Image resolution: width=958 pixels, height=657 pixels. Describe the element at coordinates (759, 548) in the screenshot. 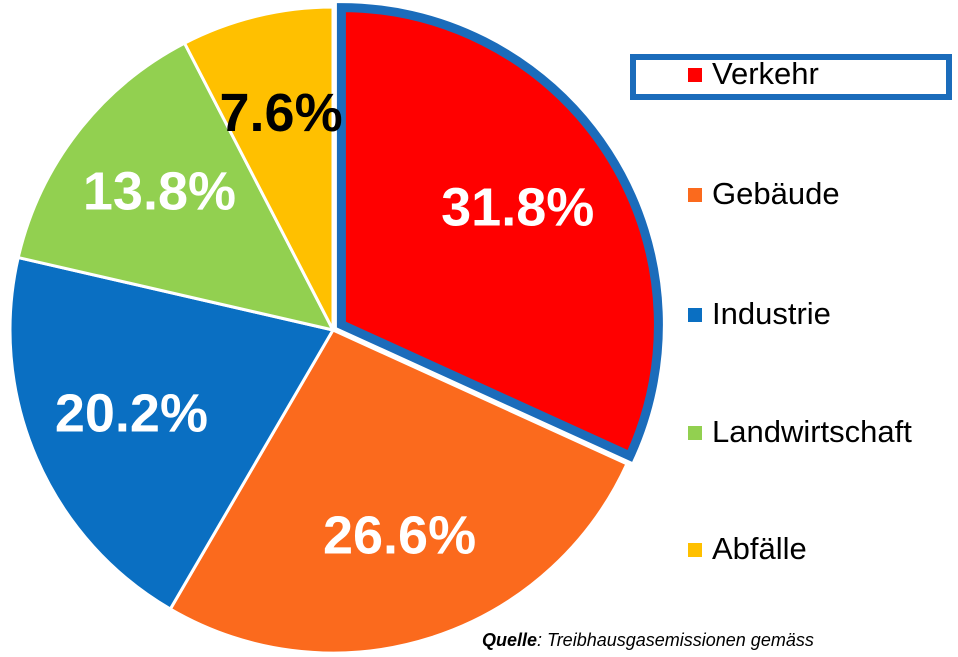

I see `legend-label: Abfälle` at that location.